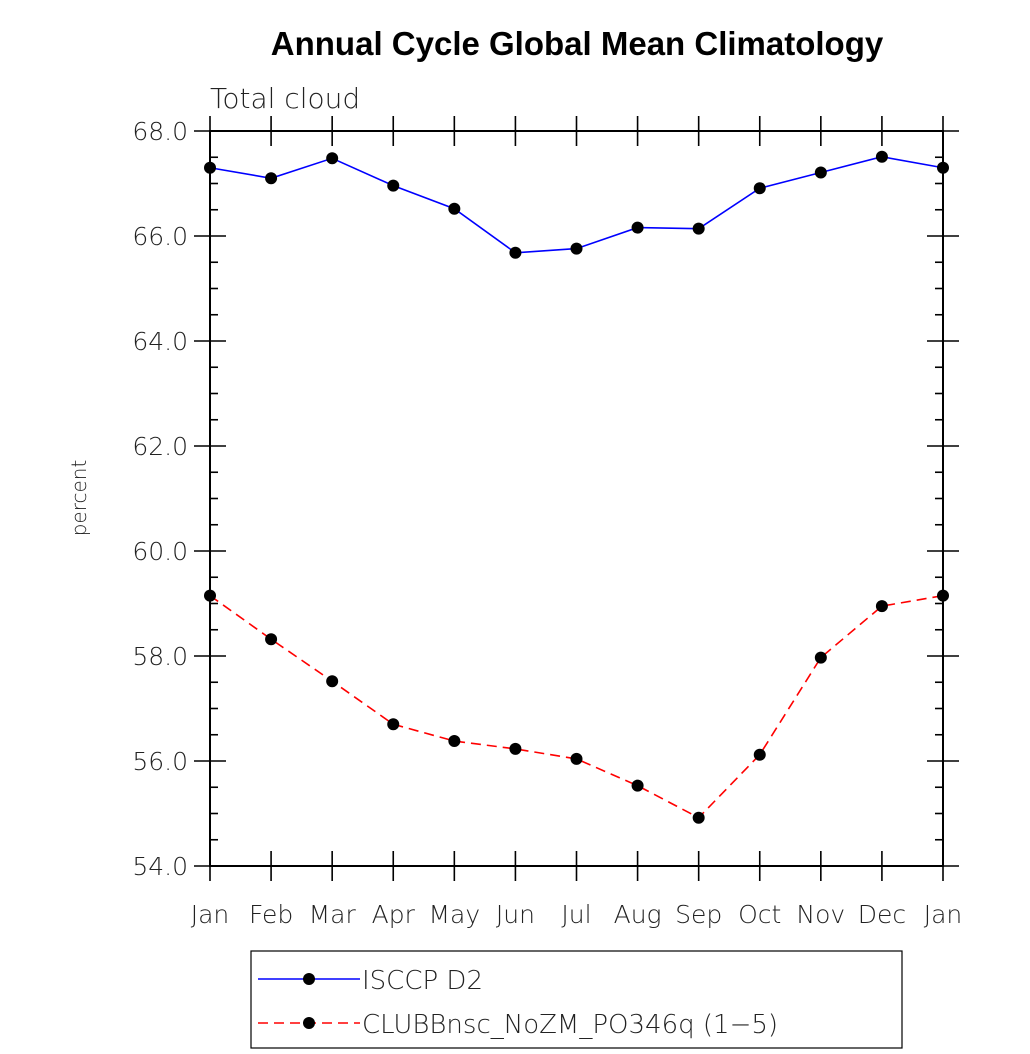 This screenshot has height=1054, width=1030. Describe the element at coordinates (160, 446) in the screenshot. I see `y-tick-label: 62.0` at that location.